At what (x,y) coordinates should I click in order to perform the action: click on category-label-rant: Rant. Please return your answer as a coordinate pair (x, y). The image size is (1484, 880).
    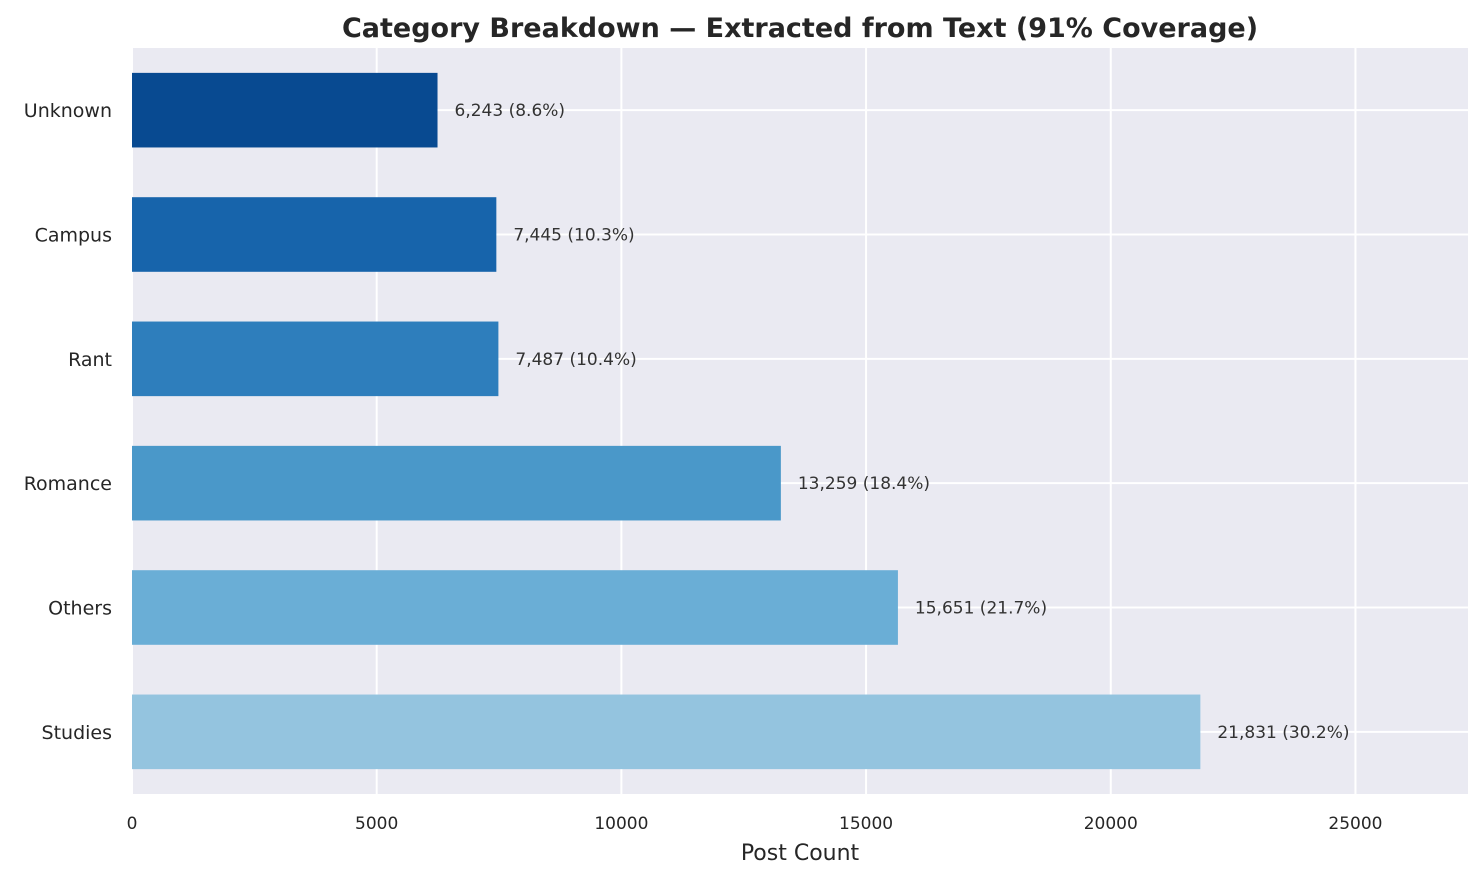
    Looking at the image, I should click on (90, 360).